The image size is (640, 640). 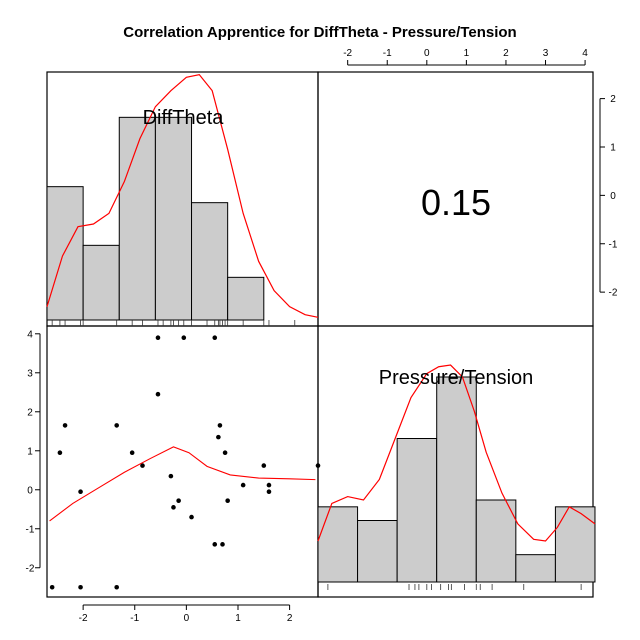 What do you see at coordinates (30, 412) in the screenshot?
I see `y-tick-label: 2` at bounding box center [30, 412].